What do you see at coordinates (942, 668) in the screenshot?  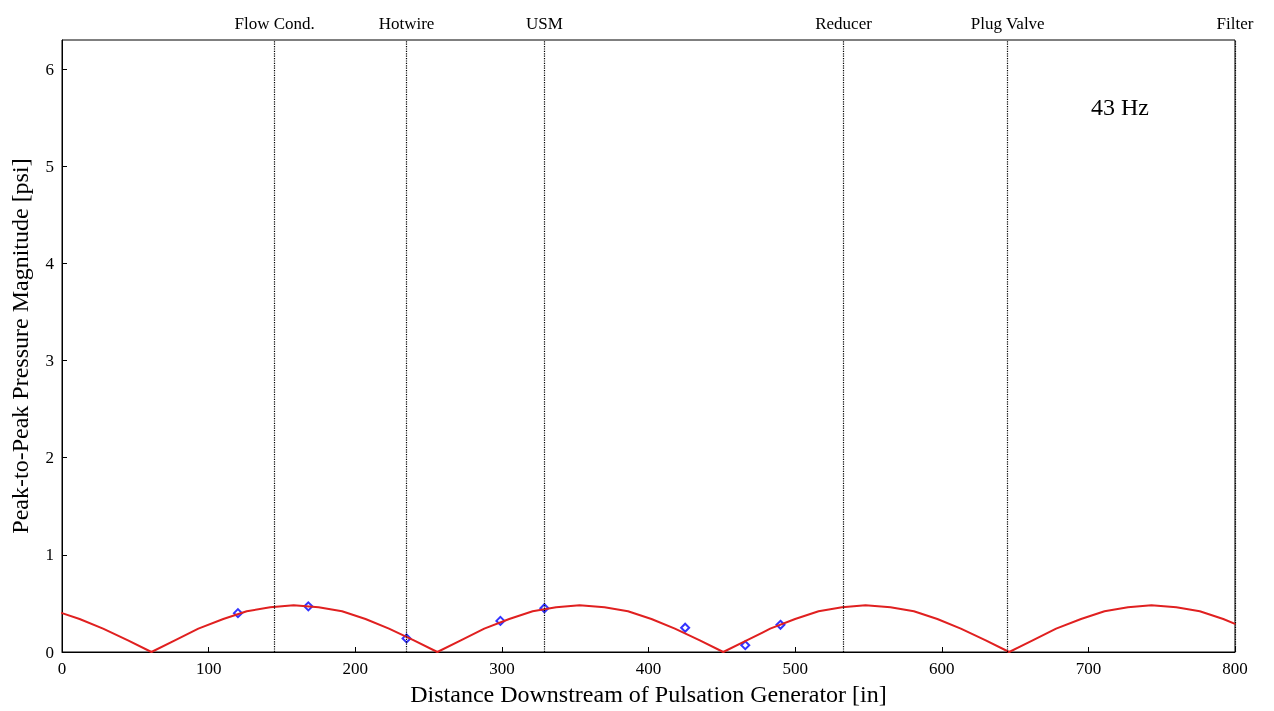 I see `x-tick-label: 600` at bounding box center [942, 668].